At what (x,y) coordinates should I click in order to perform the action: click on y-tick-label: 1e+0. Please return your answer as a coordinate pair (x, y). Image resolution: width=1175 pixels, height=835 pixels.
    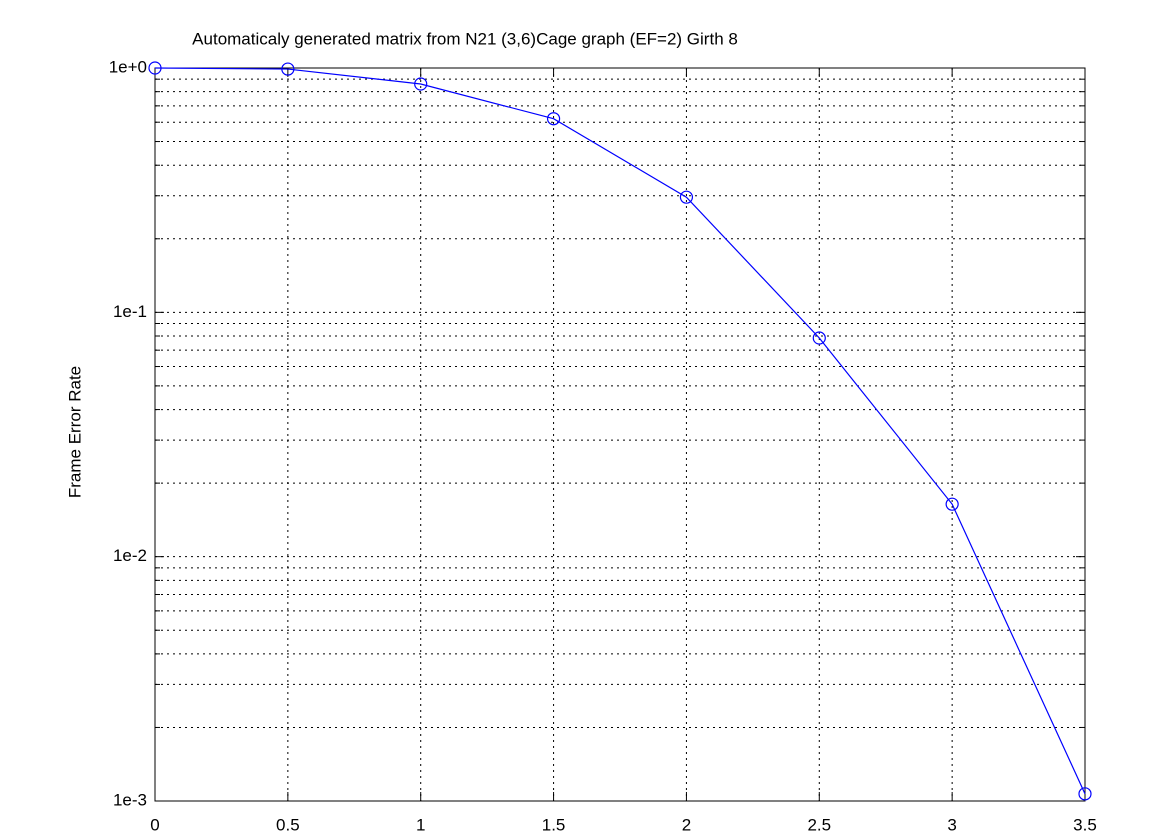
    Looking at the image, I should click on (128, 66).